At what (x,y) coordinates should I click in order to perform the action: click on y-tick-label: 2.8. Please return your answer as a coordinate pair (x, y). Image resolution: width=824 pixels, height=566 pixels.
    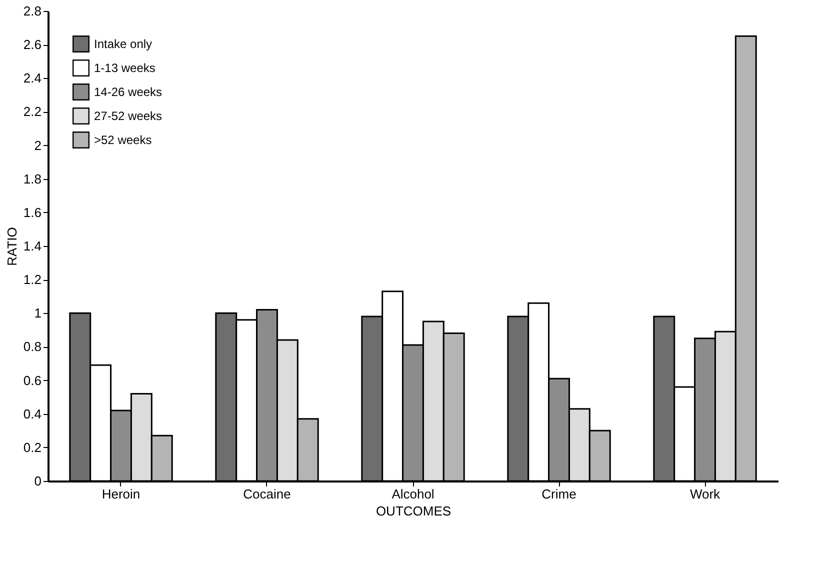
    Looking at the image, I should click on (32, 11).